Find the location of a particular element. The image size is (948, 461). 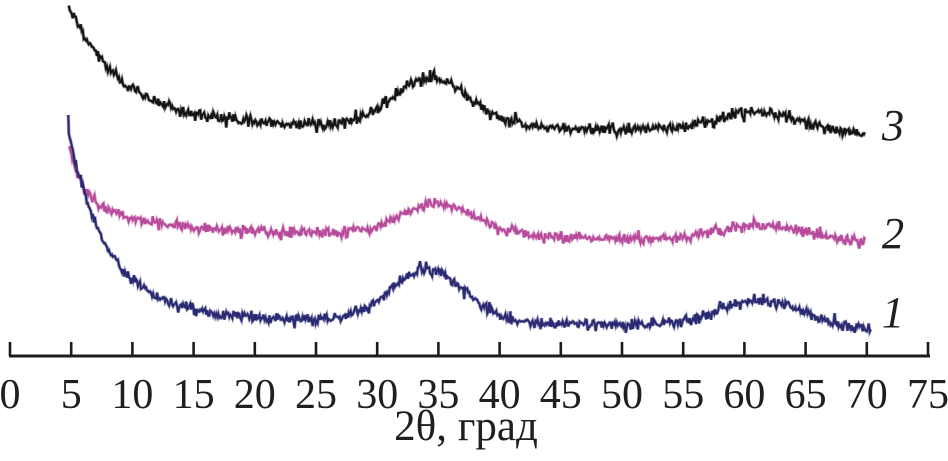

svg-text: 15 is located at coordinates (194, 395).